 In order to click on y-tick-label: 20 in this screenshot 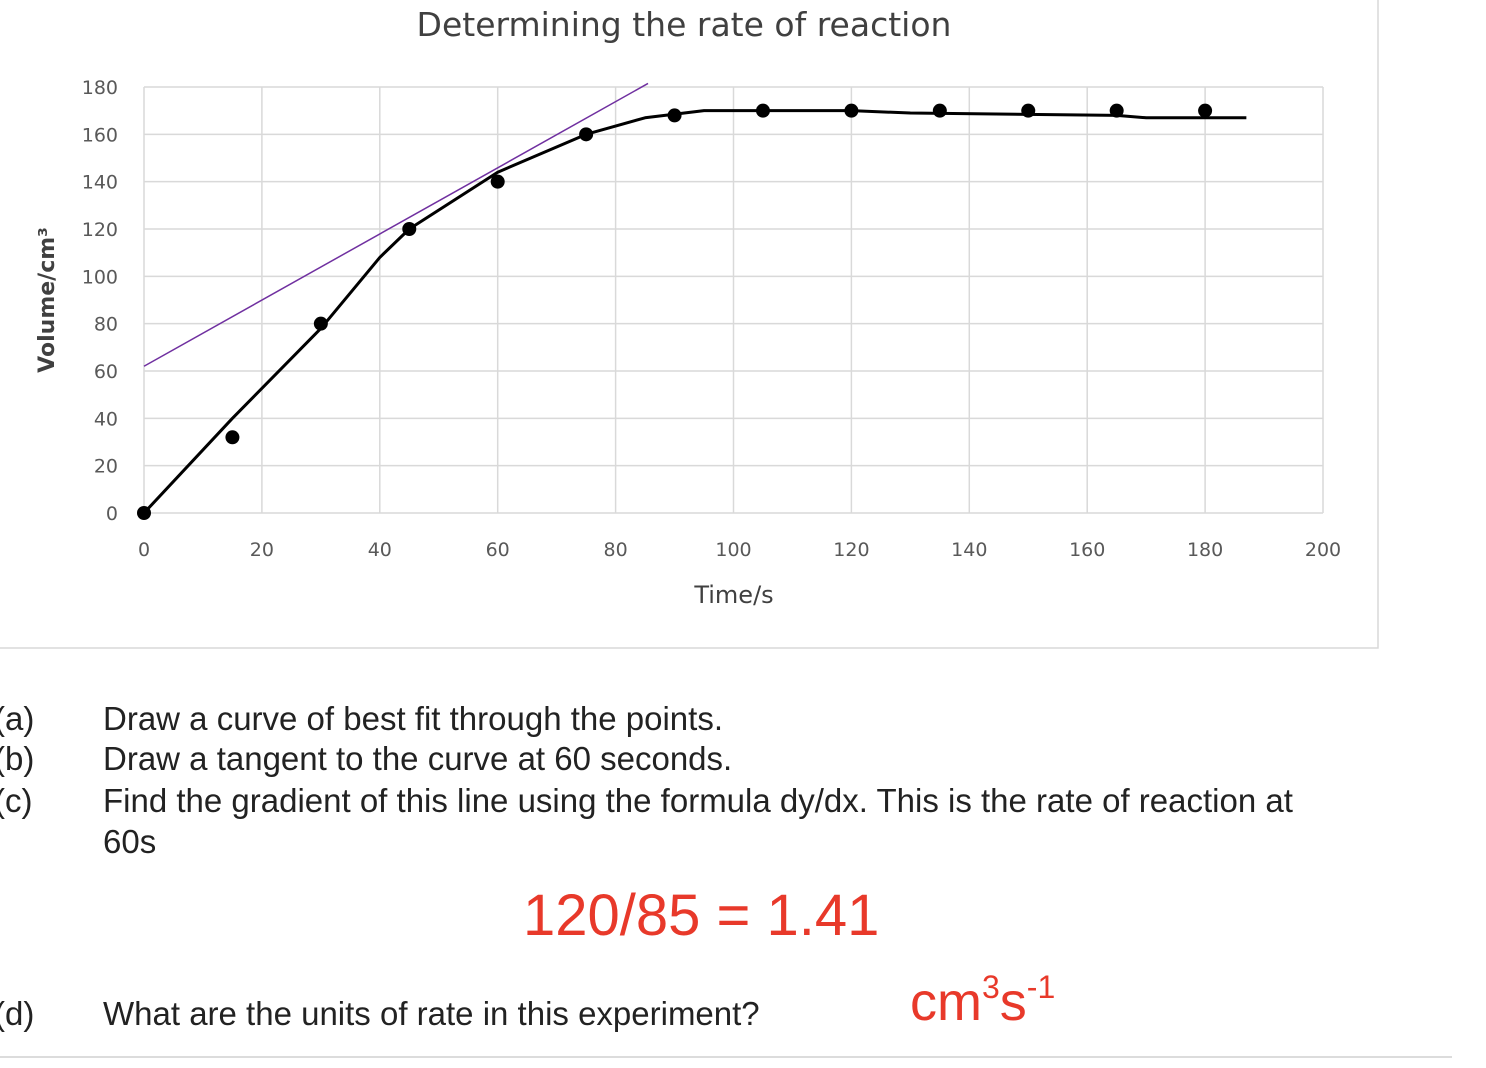, I will do `click(106, 467)`.